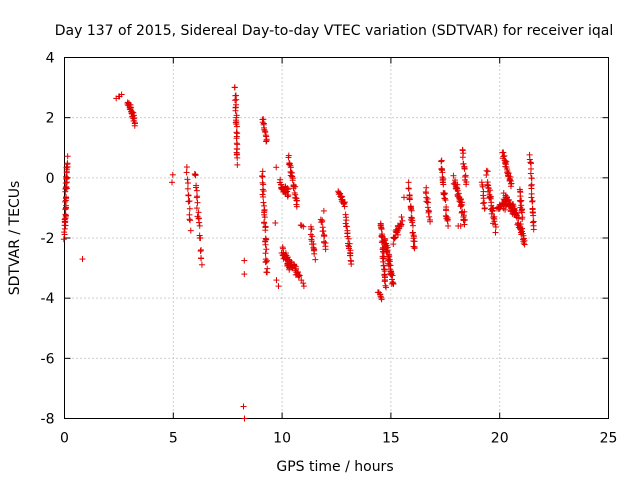 Image resolution: width=640 pixels, height=480 pixels. Describe the element at coordinates (282, 439) in the screenshot. I see `x-tick-label: 10` at that location.